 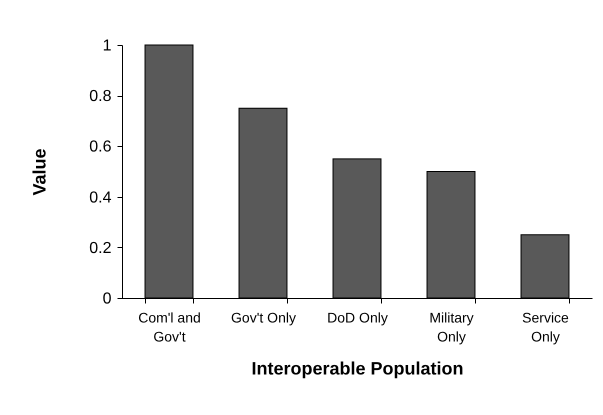 What do you see at coordinates (263, 318) in the screenshot?
I see `x-tick-label: Gov't Only` at bounding box center [263, 318].